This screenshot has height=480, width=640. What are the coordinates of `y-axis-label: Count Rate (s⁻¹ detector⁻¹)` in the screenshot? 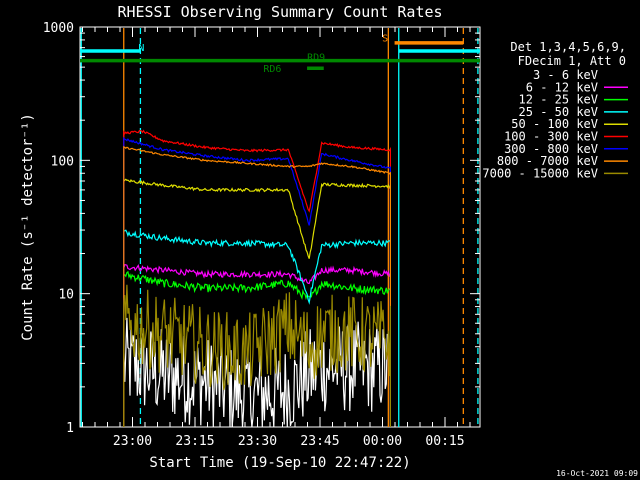 It's located at (28, 227).